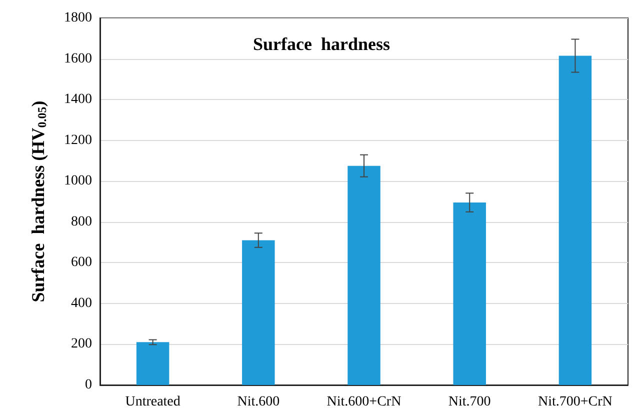 This screenshot has width=638, height=418. I want to click on y-axis-title: Surface hardness (HV0.05), so click(38, 201).